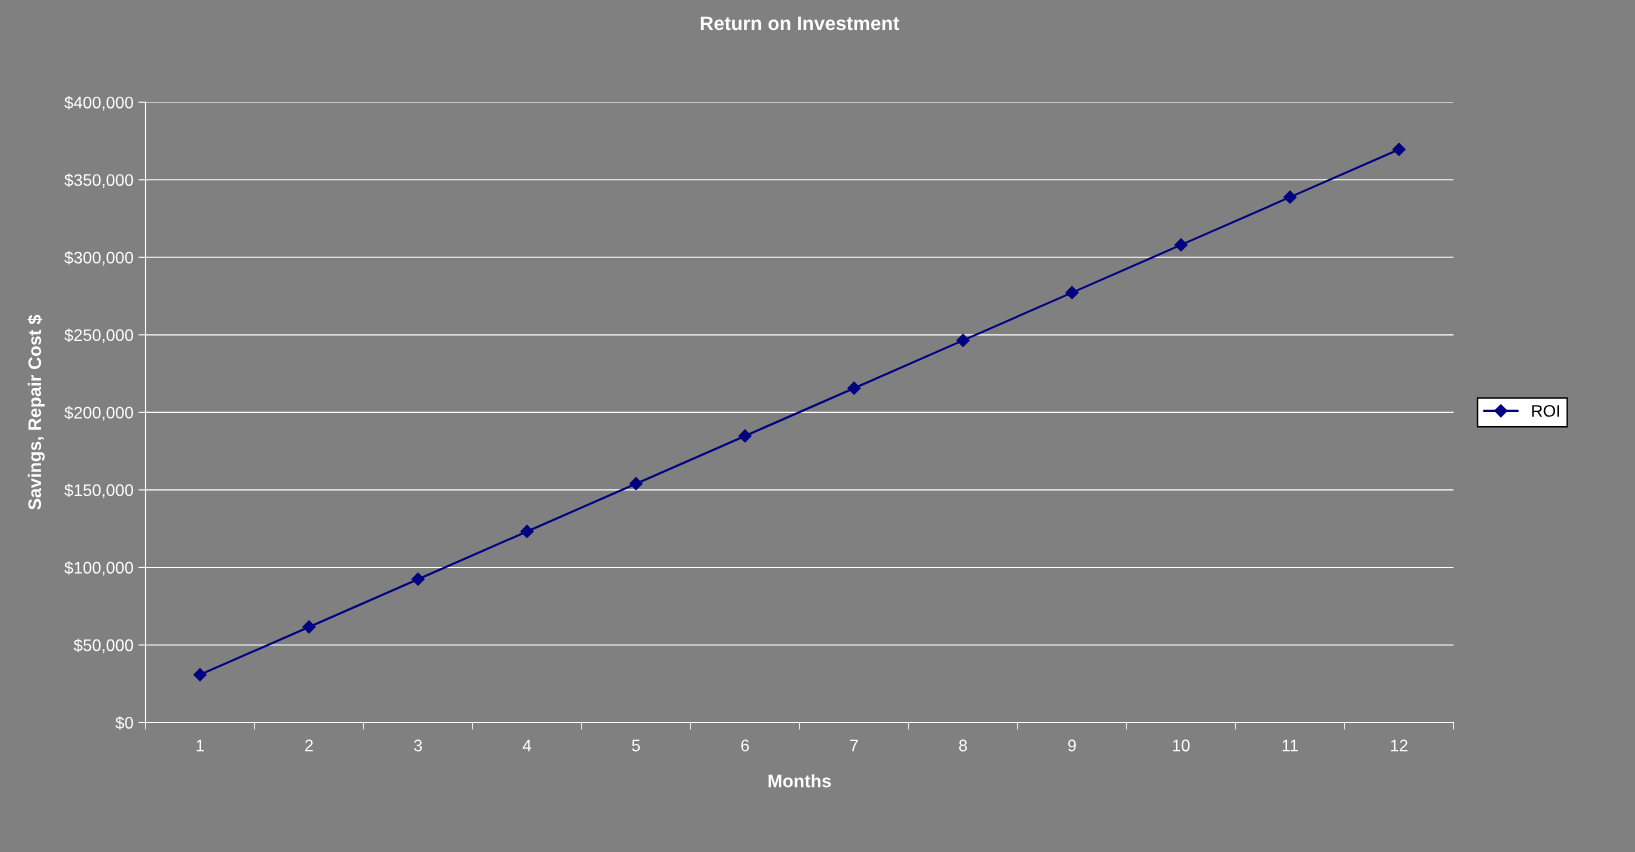  I want to click on x-tick-label: 7, so click(854, 745).